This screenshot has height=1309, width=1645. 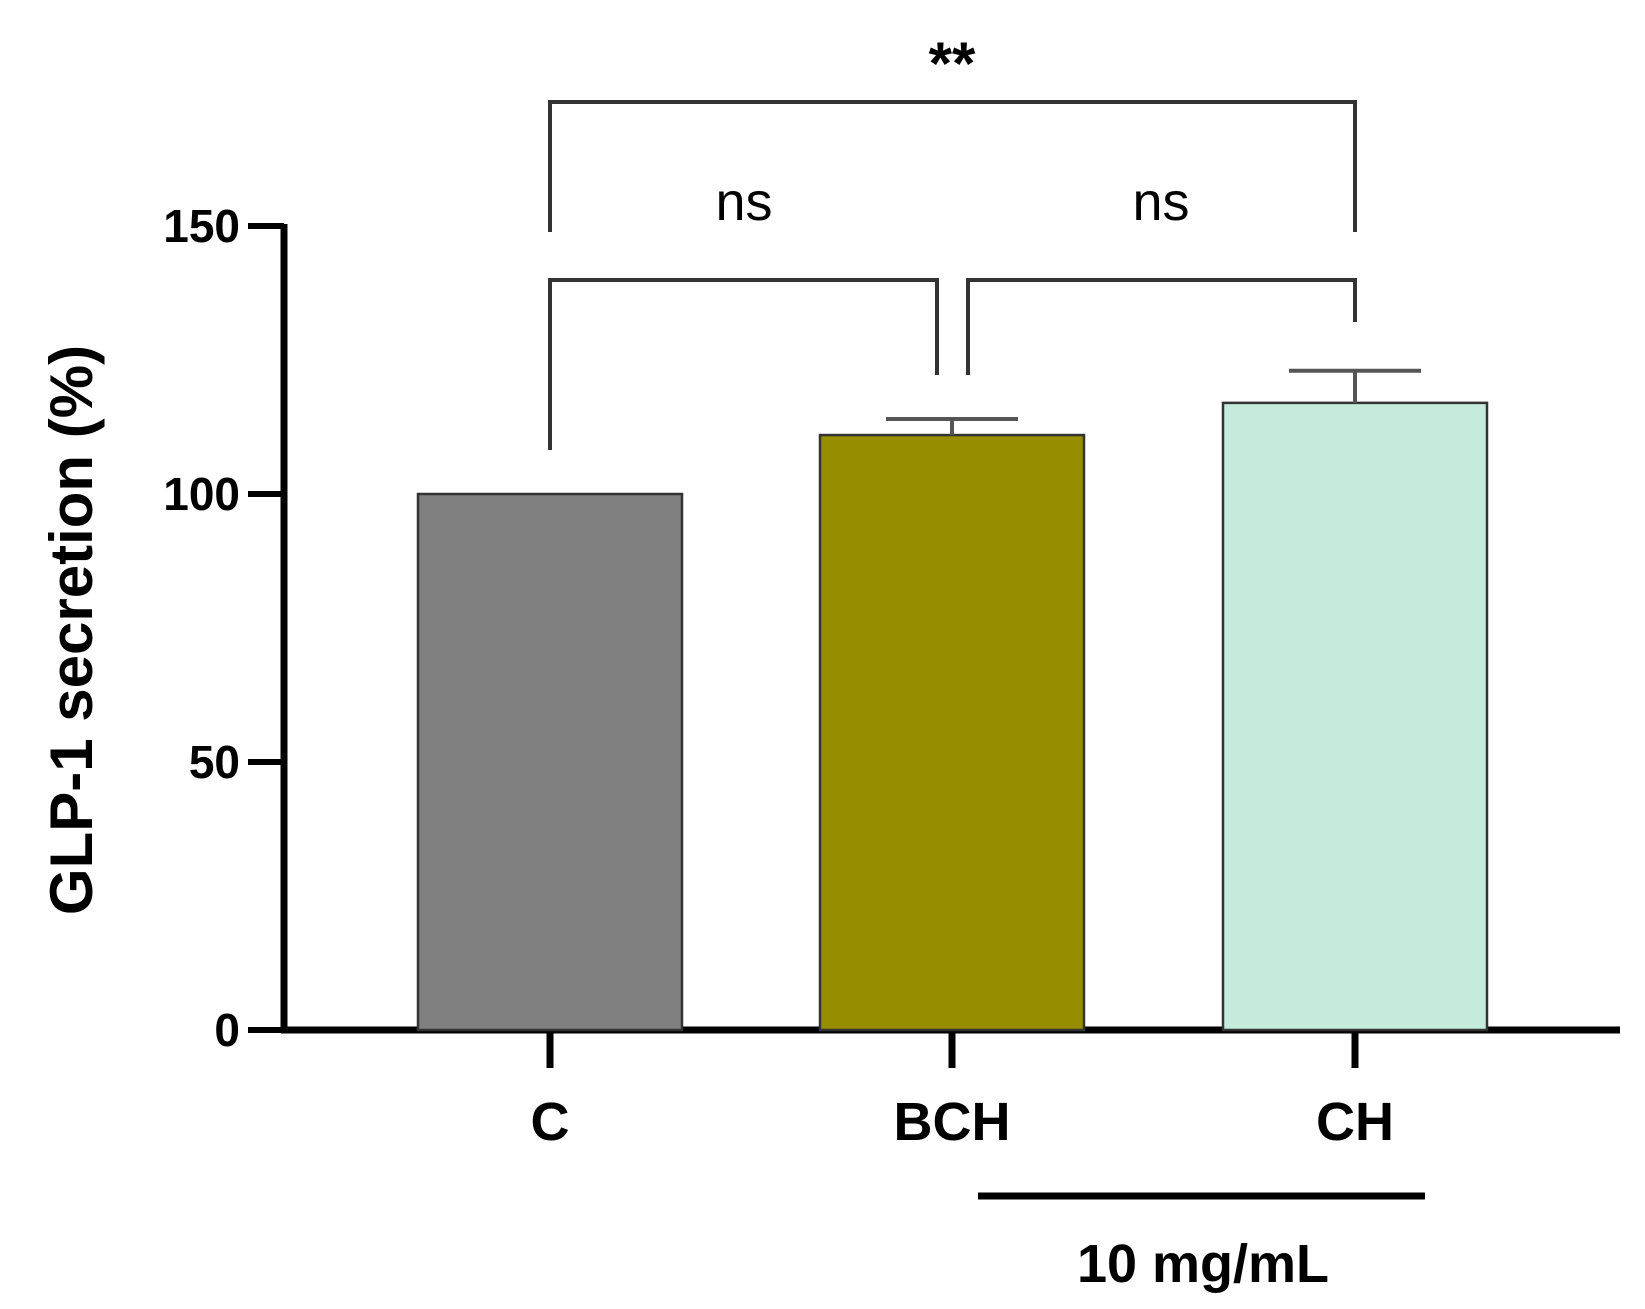 What do you see at coordinates (1355, 716) in the screenshot?
I see `bar-ch` at bounding box center [1355, 716].